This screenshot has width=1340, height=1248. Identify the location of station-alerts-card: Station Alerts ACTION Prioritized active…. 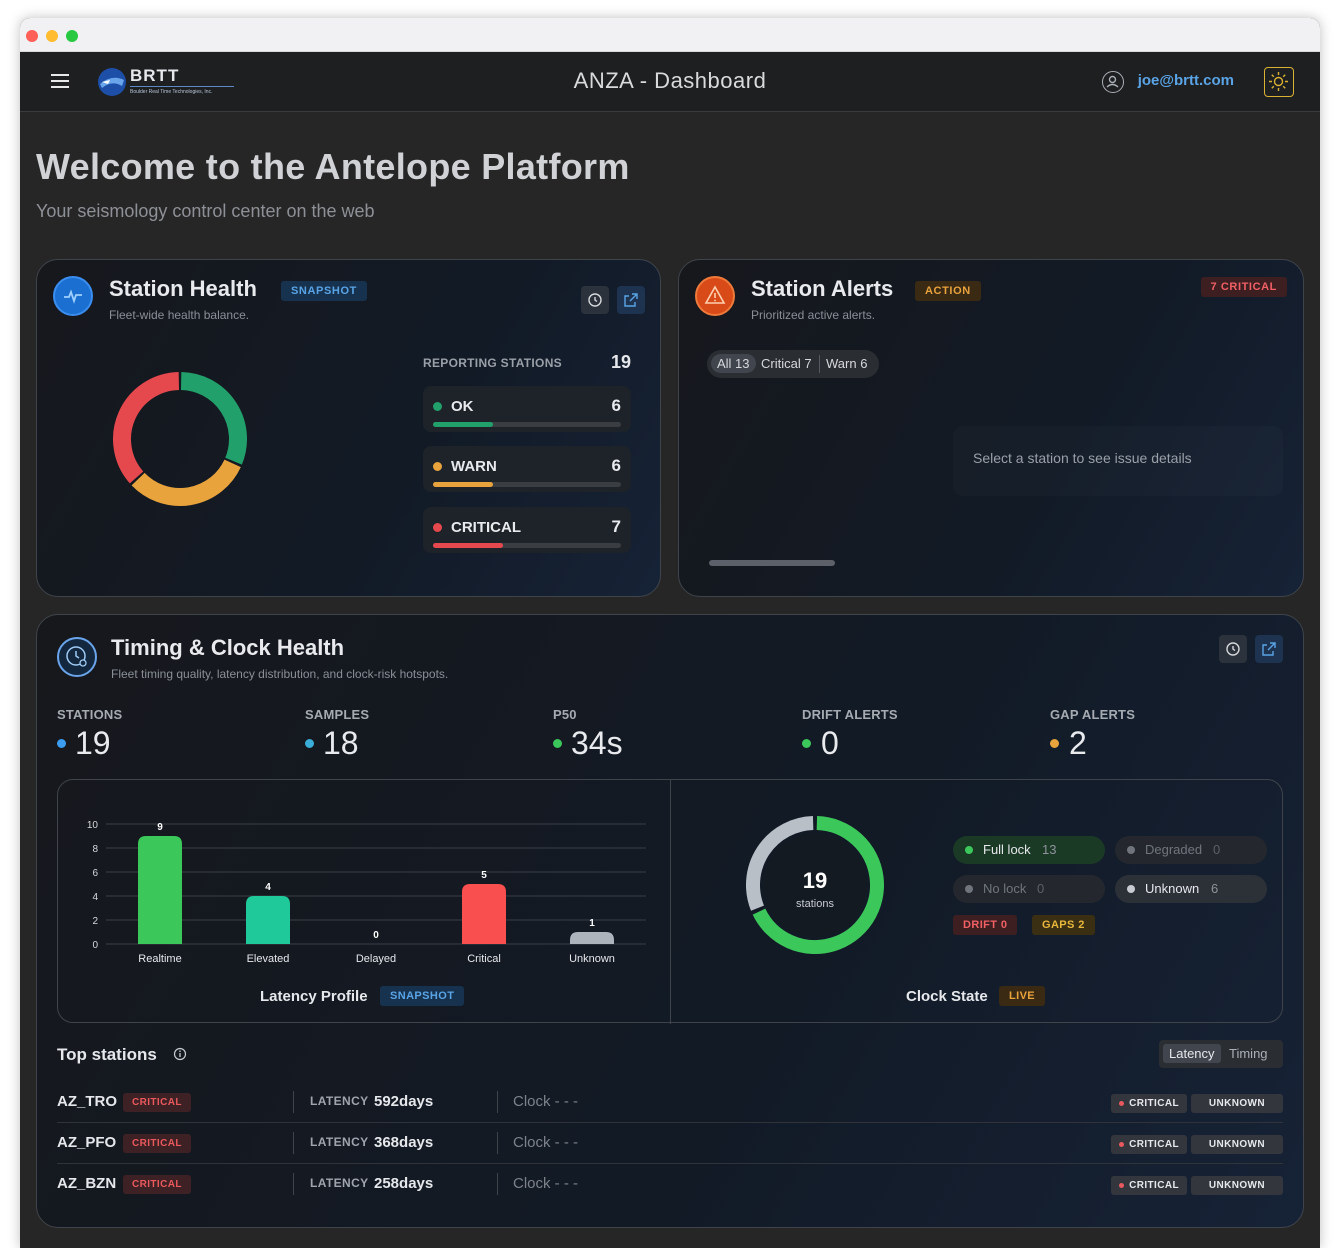
(991, 428).